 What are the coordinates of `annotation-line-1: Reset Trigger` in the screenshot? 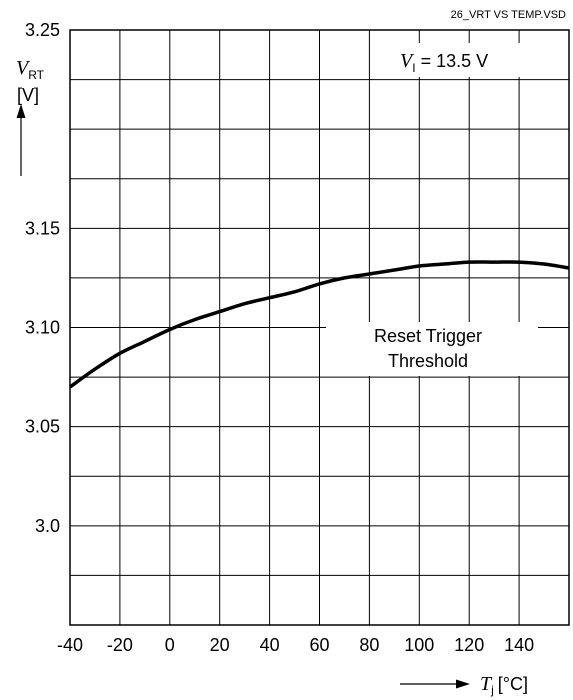 It's located at (428, 336).